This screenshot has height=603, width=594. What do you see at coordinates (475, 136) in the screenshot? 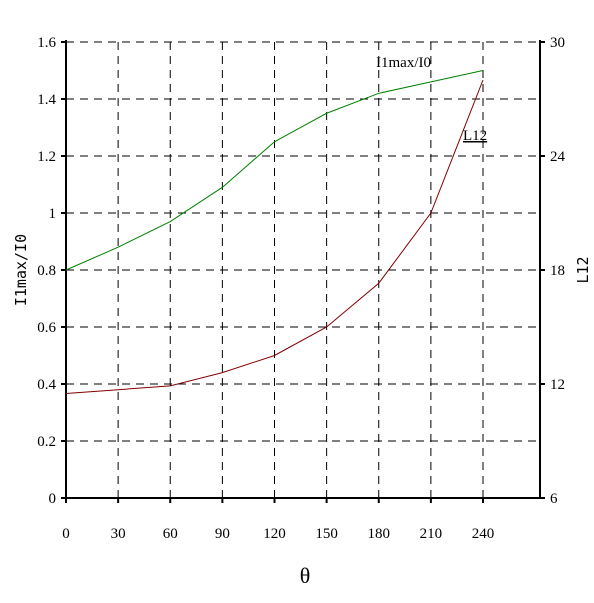
I see `series-label-l12: L12` at bounding box center [475, 136].